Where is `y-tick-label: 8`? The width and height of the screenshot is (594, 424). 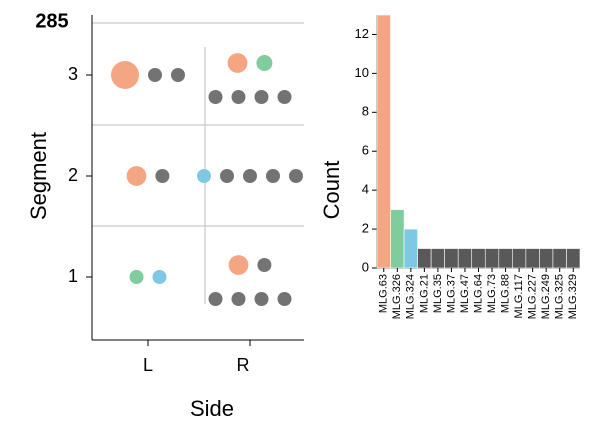 y-tick-label: 8 is located at coordinates (365, 111).